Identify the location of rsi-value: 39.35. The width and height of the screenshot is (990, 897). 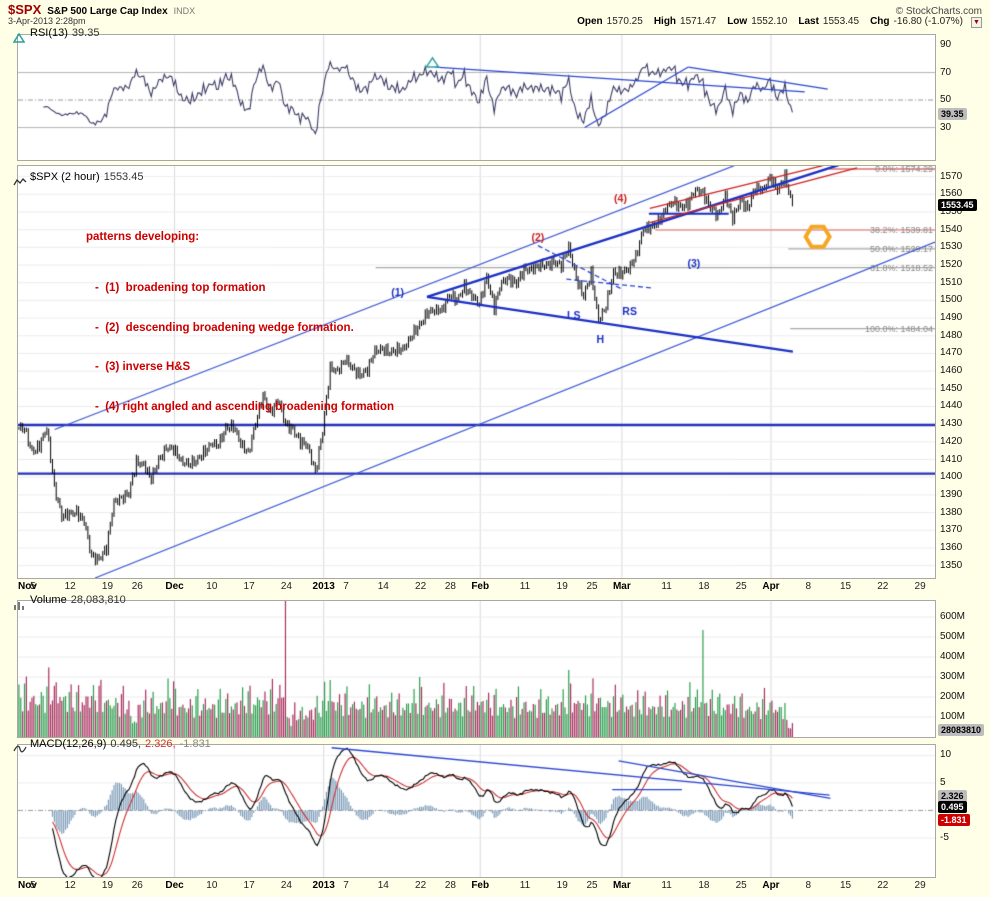
(85, 33).